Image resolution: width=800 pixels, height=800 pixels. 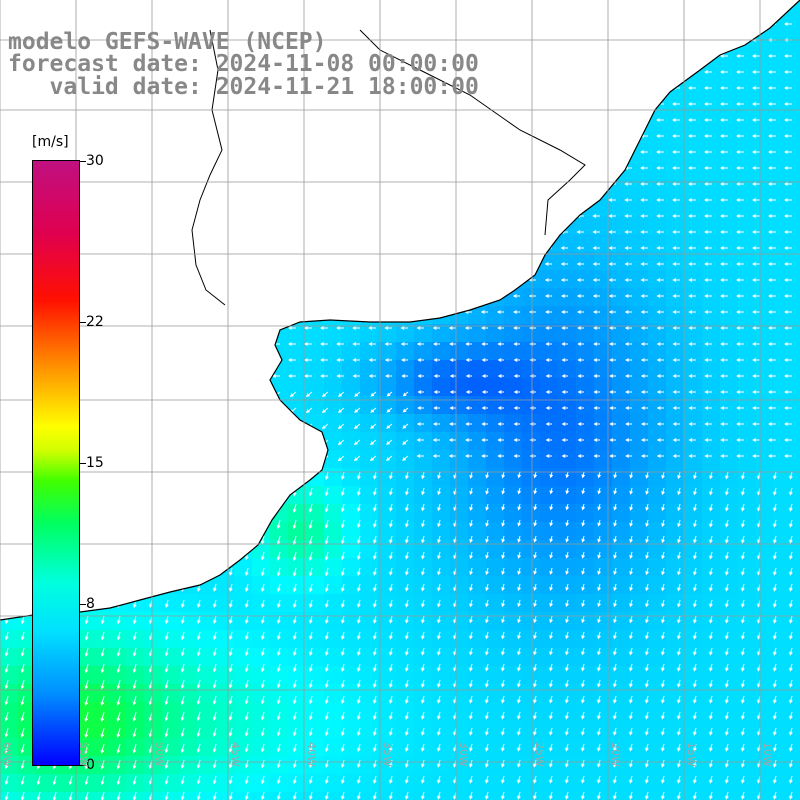 I want to click on colorbar-tick-label: 8, so click(x=90, y=603).